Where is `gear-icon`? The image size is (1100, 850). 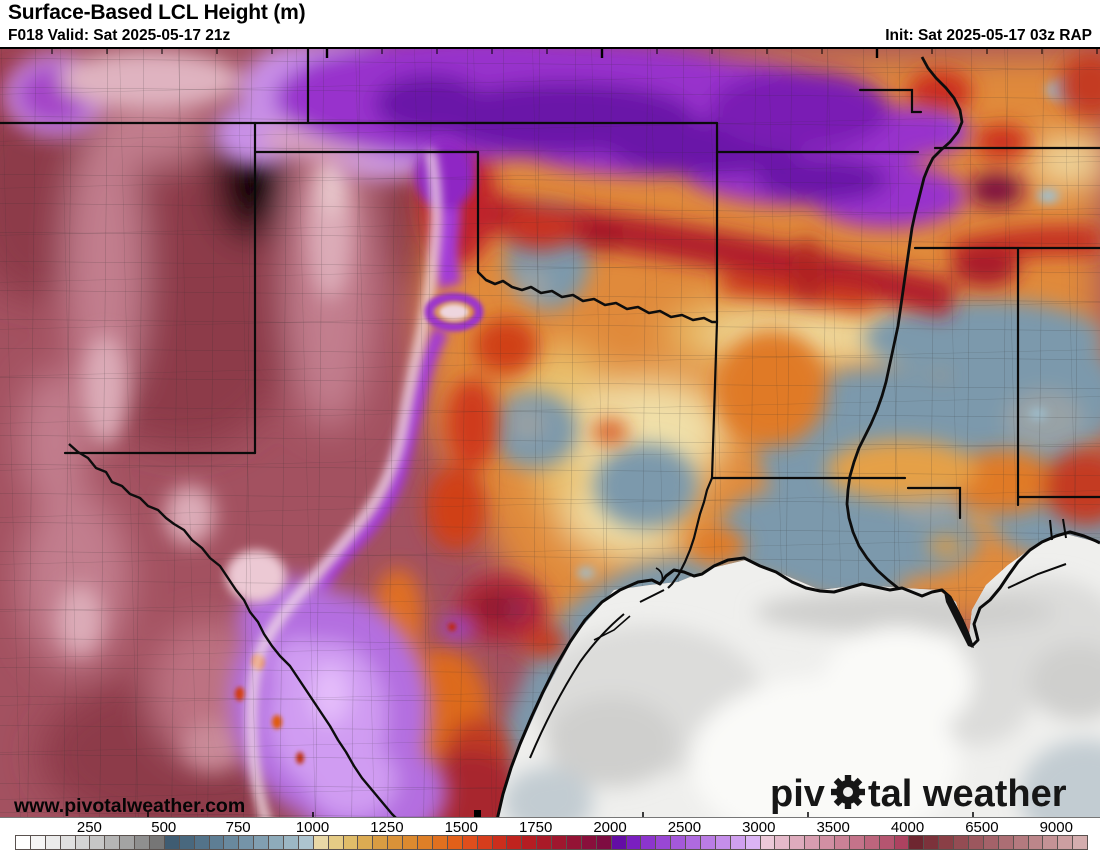 gear-icon is located at coordinates (848, 792).